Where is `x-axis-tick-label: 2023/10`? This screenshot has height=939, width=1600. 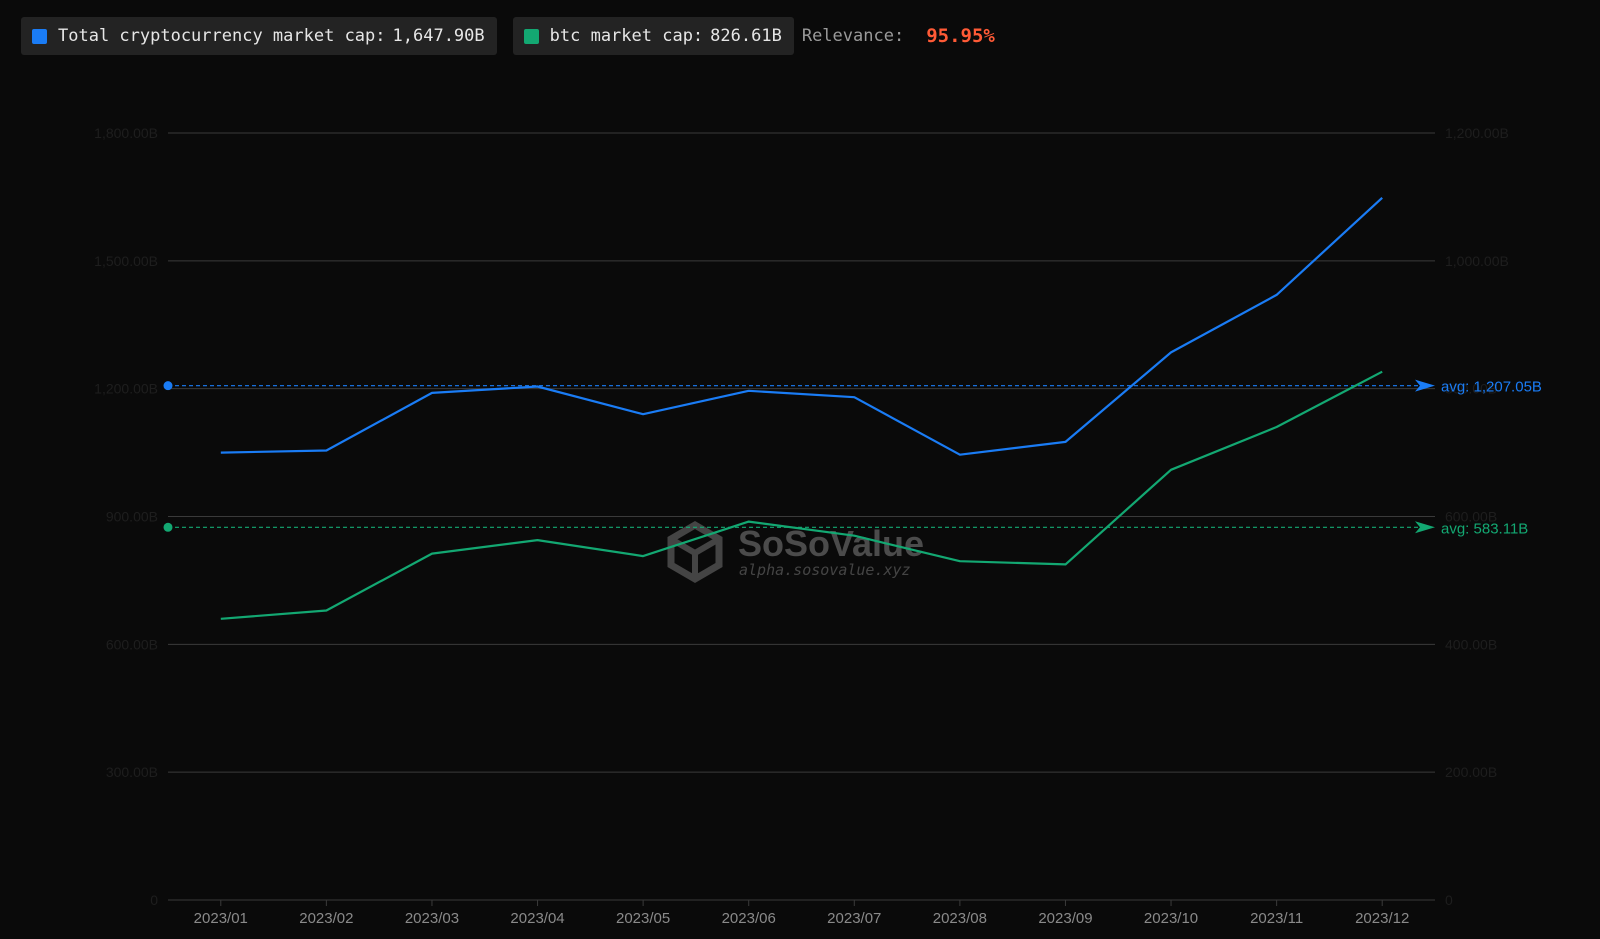 x-axis-tick-label: 2023/10 is located at coordinates (1171, 918).